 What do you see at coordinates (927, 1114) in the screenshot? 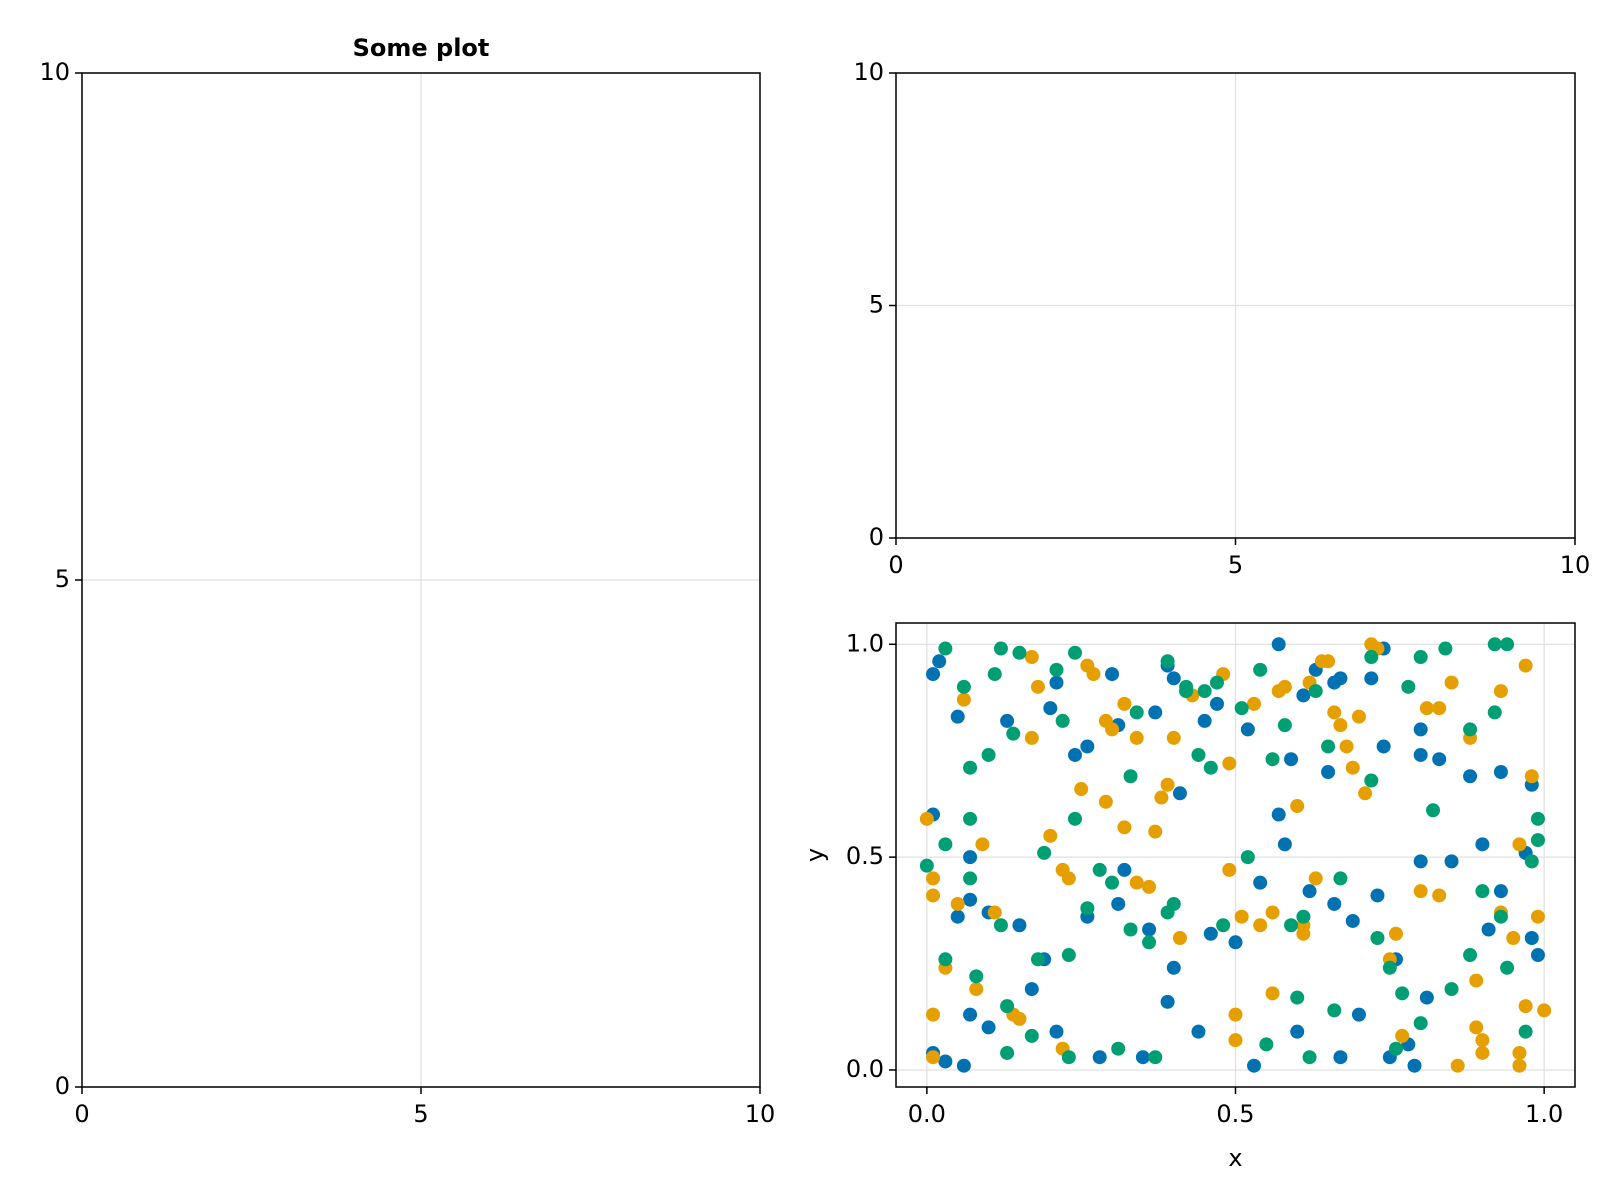
I see `x-tick-label: 0.0` at bounding box center [927, 1114].